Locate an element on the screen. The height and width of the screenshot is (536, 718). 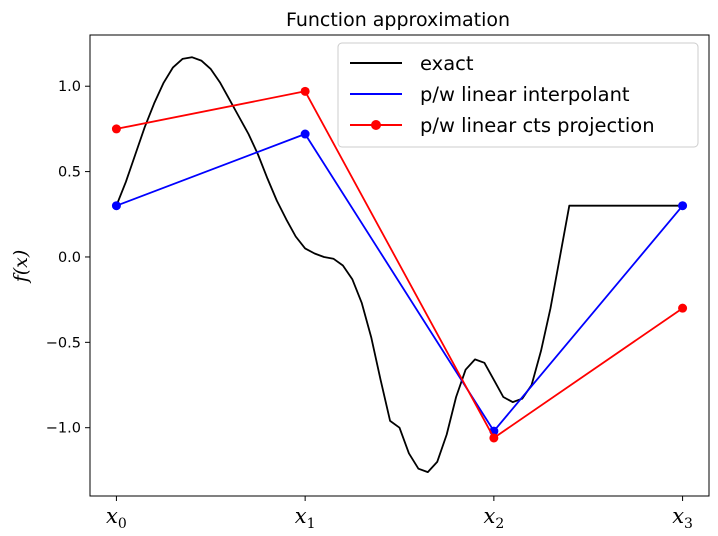
x-tick-label: x2 is located at coordinates (493, 518).